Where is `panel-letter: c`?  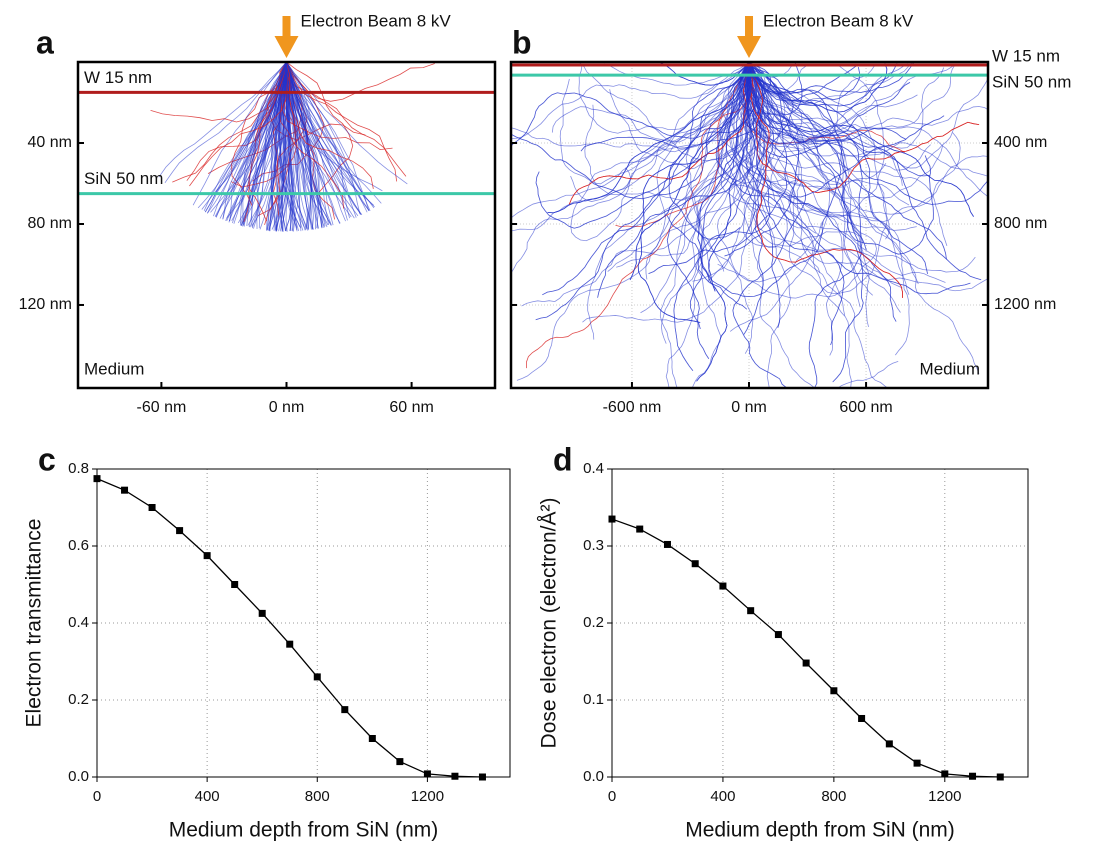
panel-letter: c is located at coordinates (47, 459).